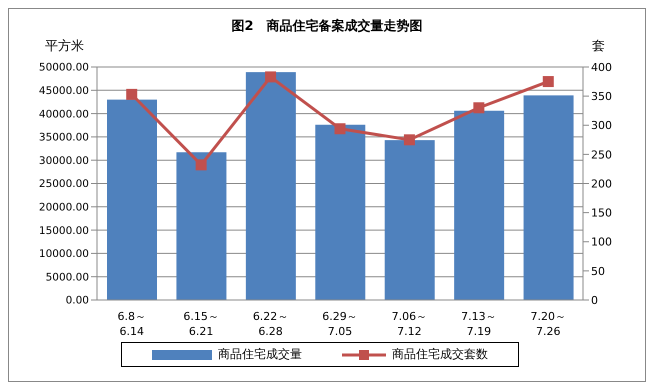 Image resolution: width=654 pixels, height=389 pixels. Describe the element at coordinates (77, 300) in the screenshot. I see `y-tick-label: 0.00` at that location.